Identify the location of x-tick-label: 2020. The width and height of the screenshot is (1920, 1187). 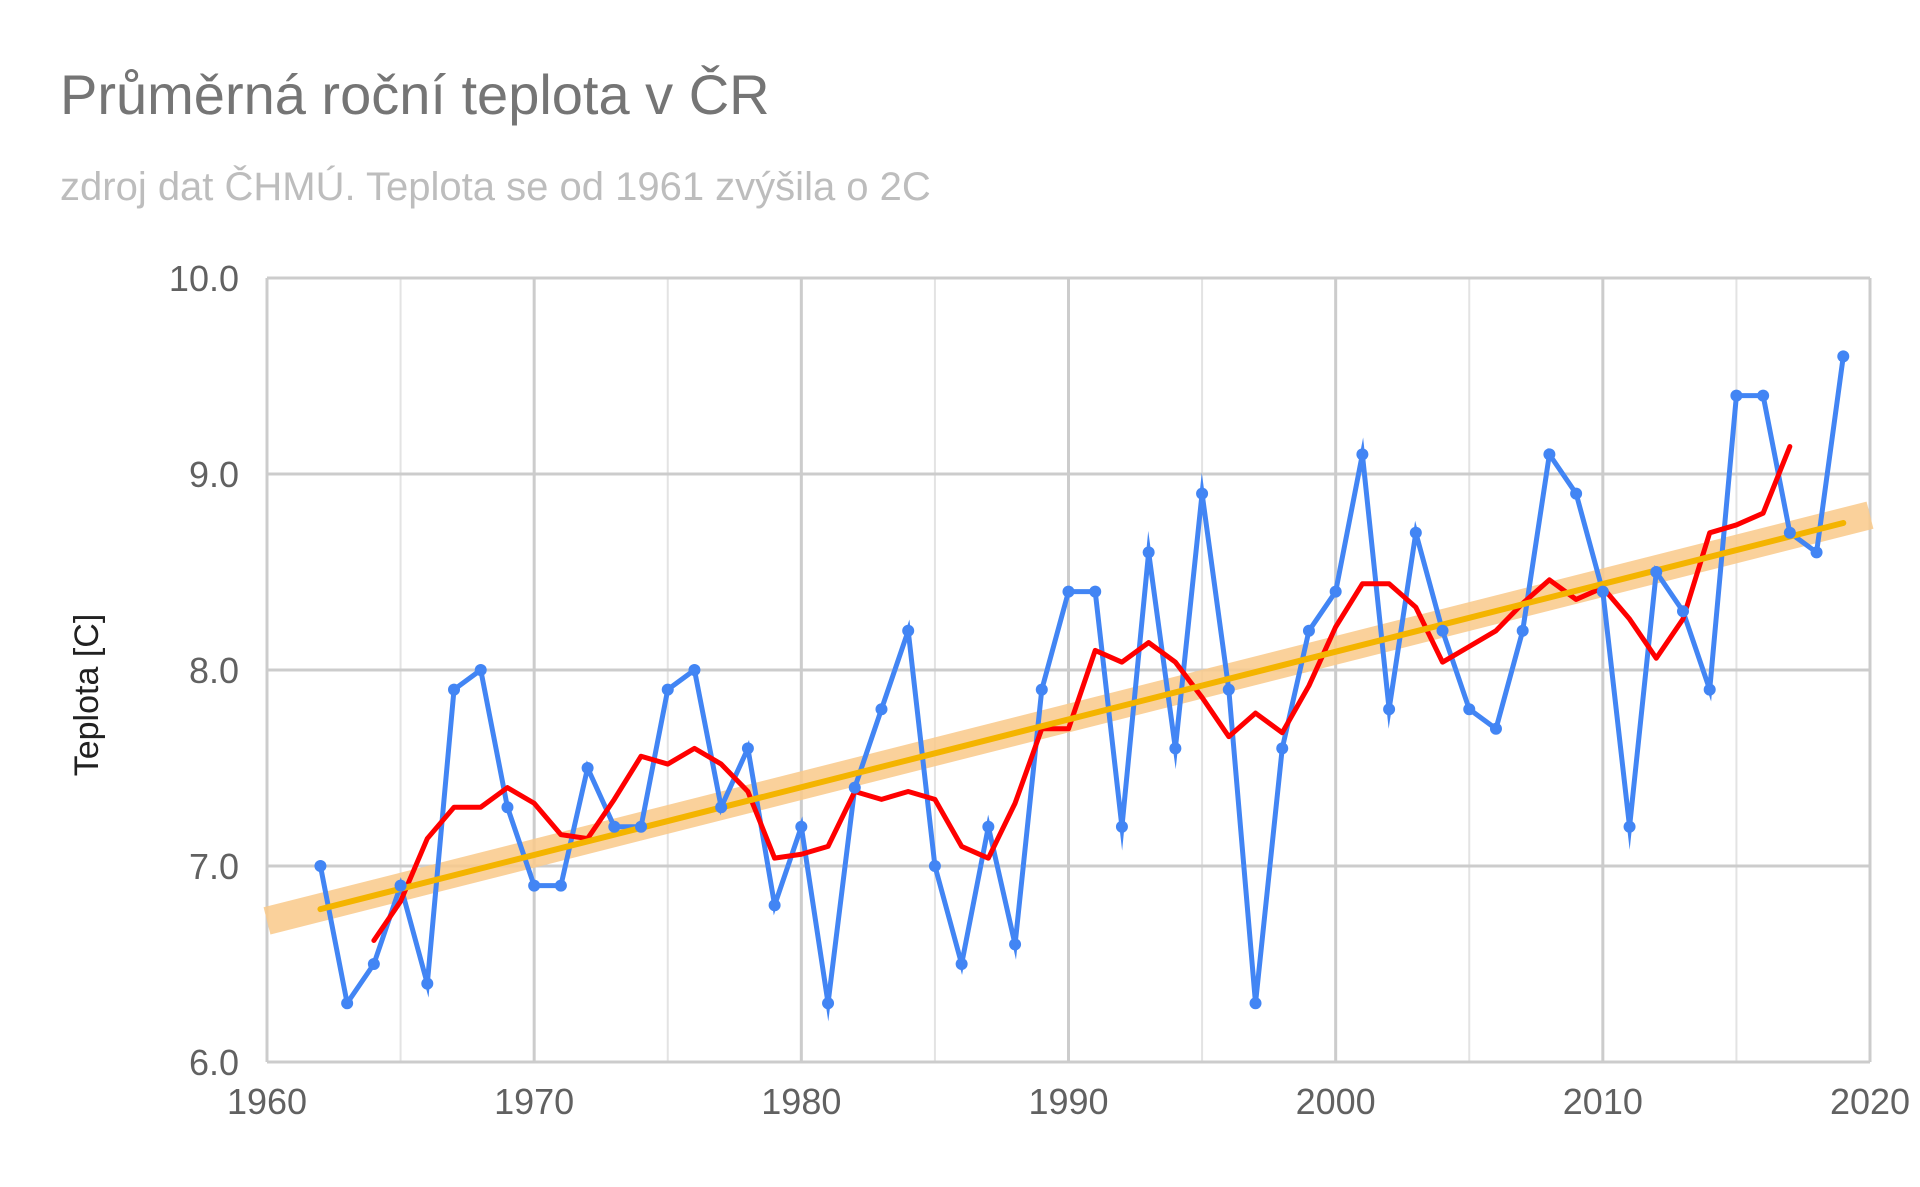
(1870, 1101).